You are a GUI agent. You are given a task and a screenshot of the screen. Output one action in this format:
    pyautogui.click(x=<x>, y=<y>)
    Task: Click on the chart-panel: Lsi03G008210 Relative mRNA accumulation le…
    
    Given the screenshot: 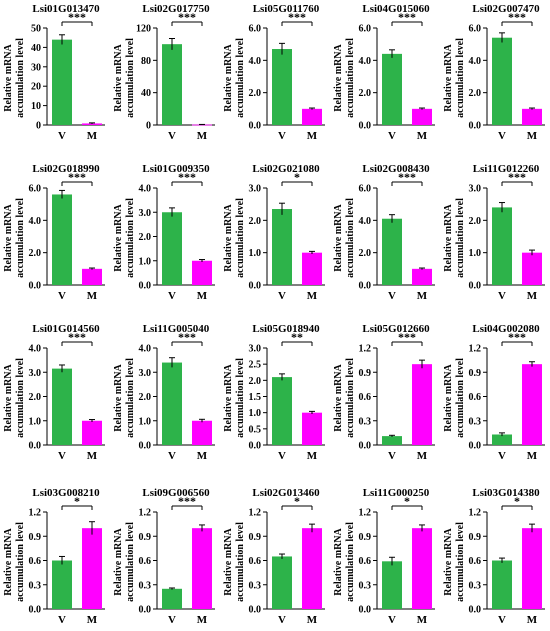 What is the action you would take?
    pyautogui.click(x=54, y=556)
    